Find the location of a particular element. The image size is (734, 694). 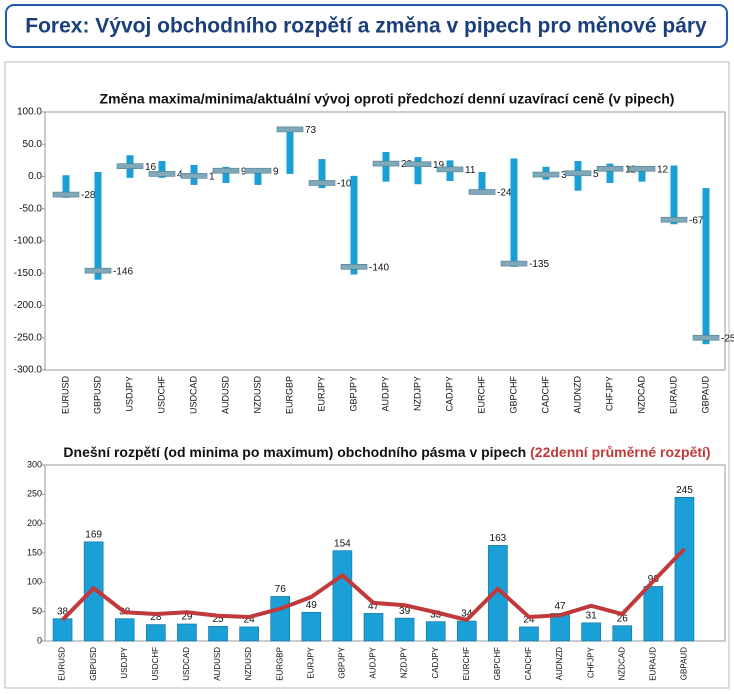

x-tick-label: NZDUSD is located at coordinates (248, 664).